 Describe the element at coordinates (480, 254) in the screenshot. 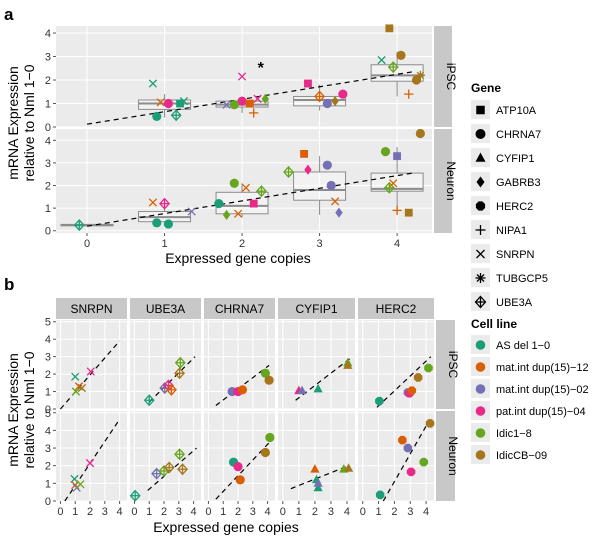

I see `snrpn-legend-symbol` at that location.